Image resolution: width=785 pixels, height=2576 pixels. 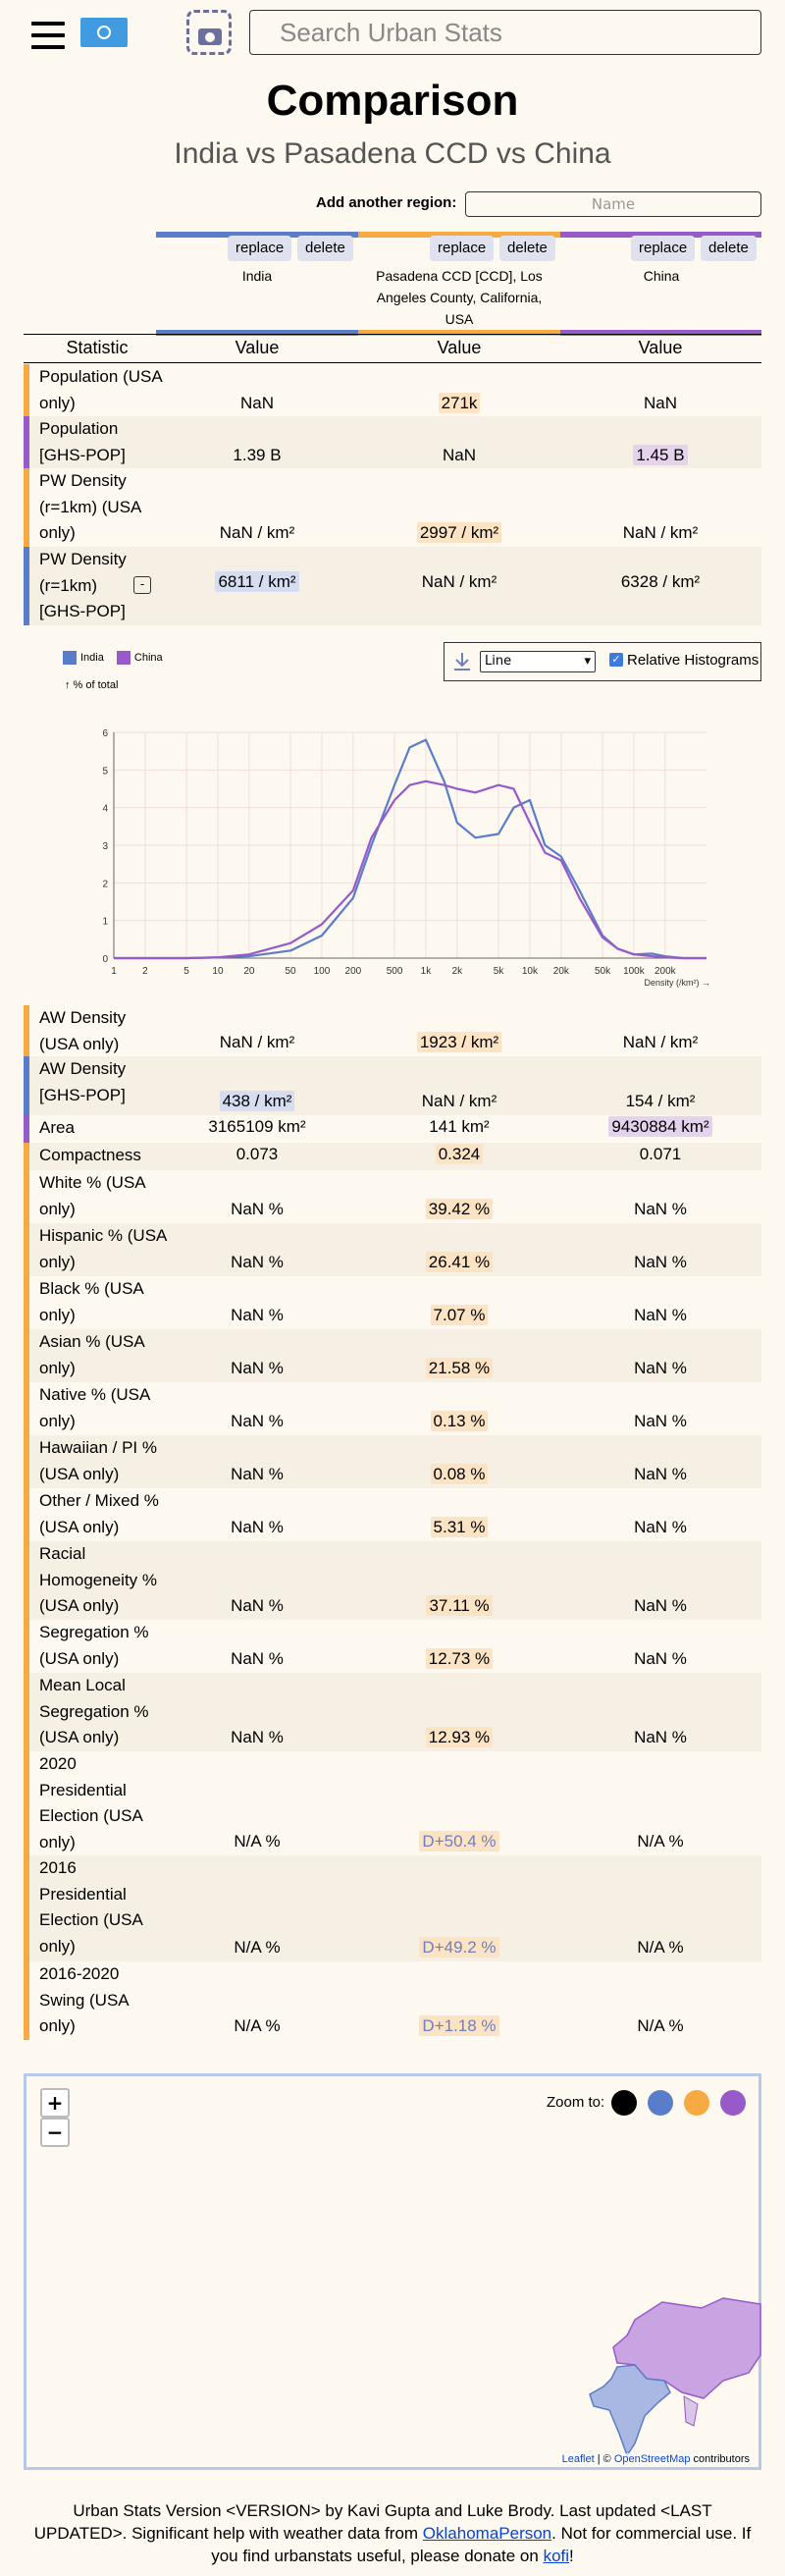 I want to click on x-tick-label: 1k, so click(x=427, y=971).